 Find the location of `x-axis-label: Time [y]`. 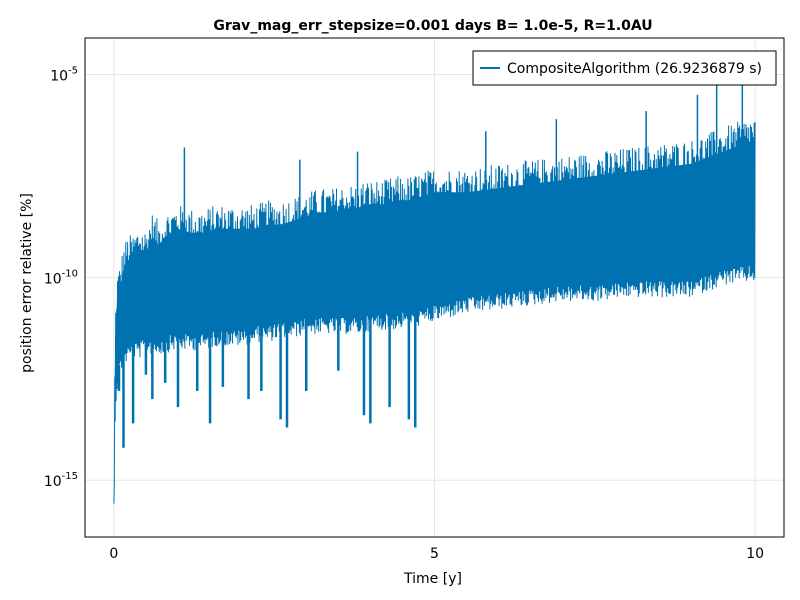

x-axis-label: Time [y] is located at coordinates (432, 579).